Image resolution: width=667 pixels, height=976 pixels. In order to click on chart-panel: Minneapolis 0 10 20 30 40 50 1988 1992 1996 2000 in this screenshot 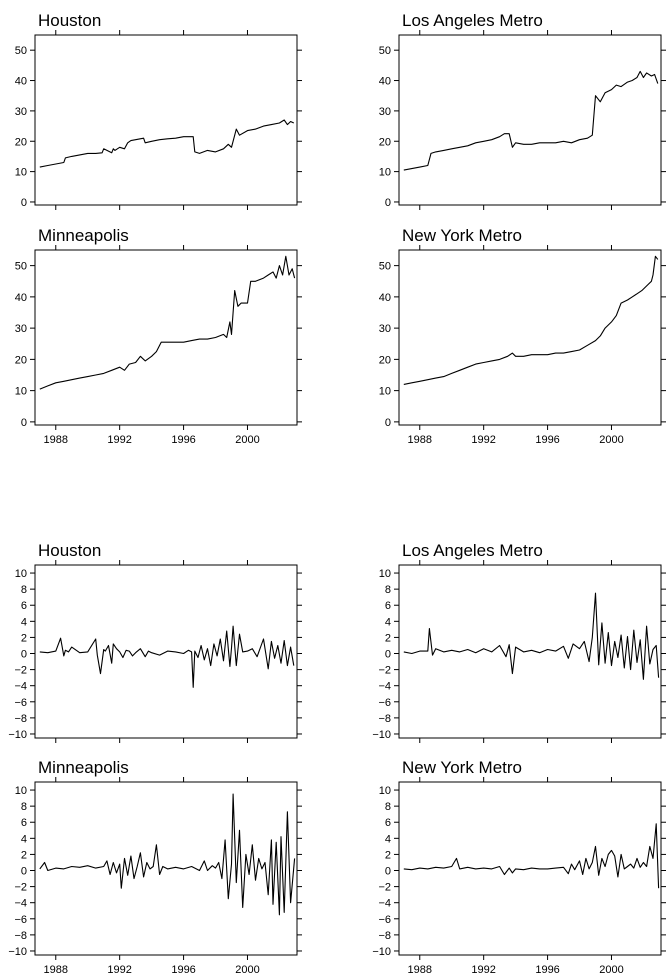, I will do `click(158, 336)`.